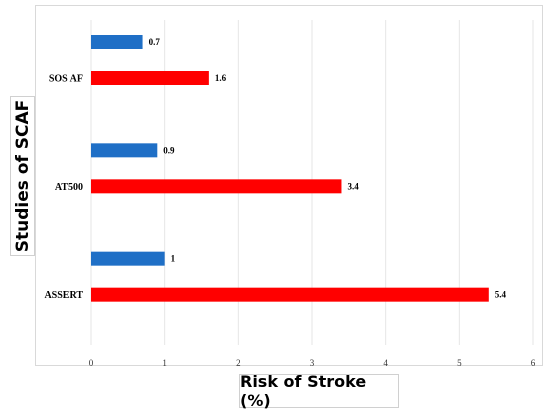 This screenshot has width=550, height=413. Describe the element at coordinates (173, 259) in the screenshot. I see `bar-data-label: 1` at that location.